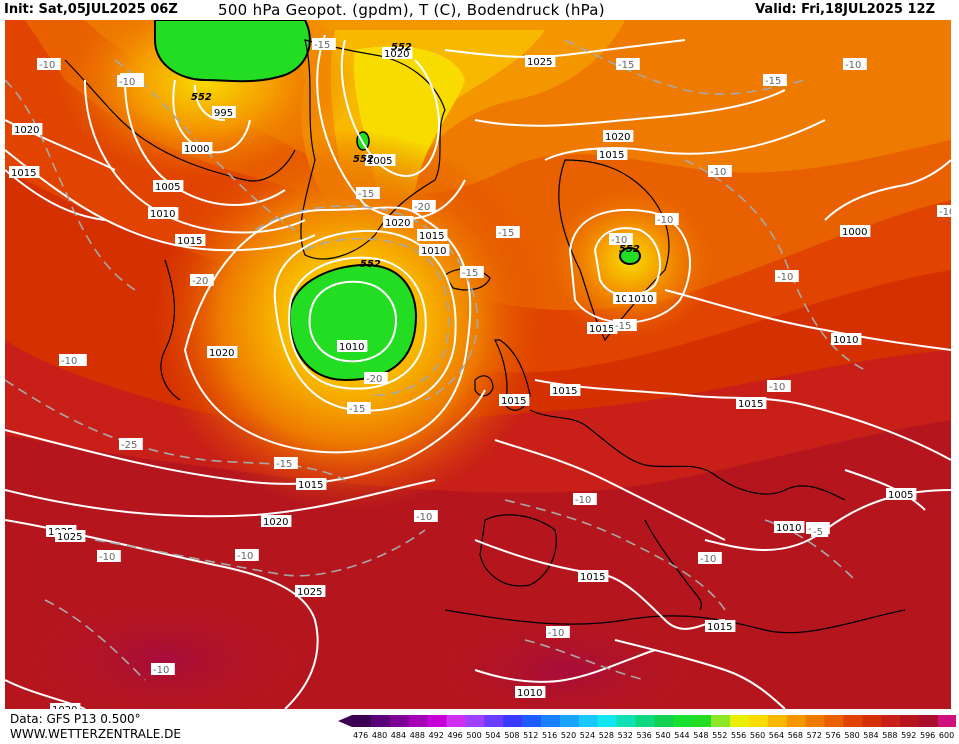  What do you see at coordinates (540, 61) in the screenshot?
I see `isobar-label: 1025` at bounding box center [540, 61].